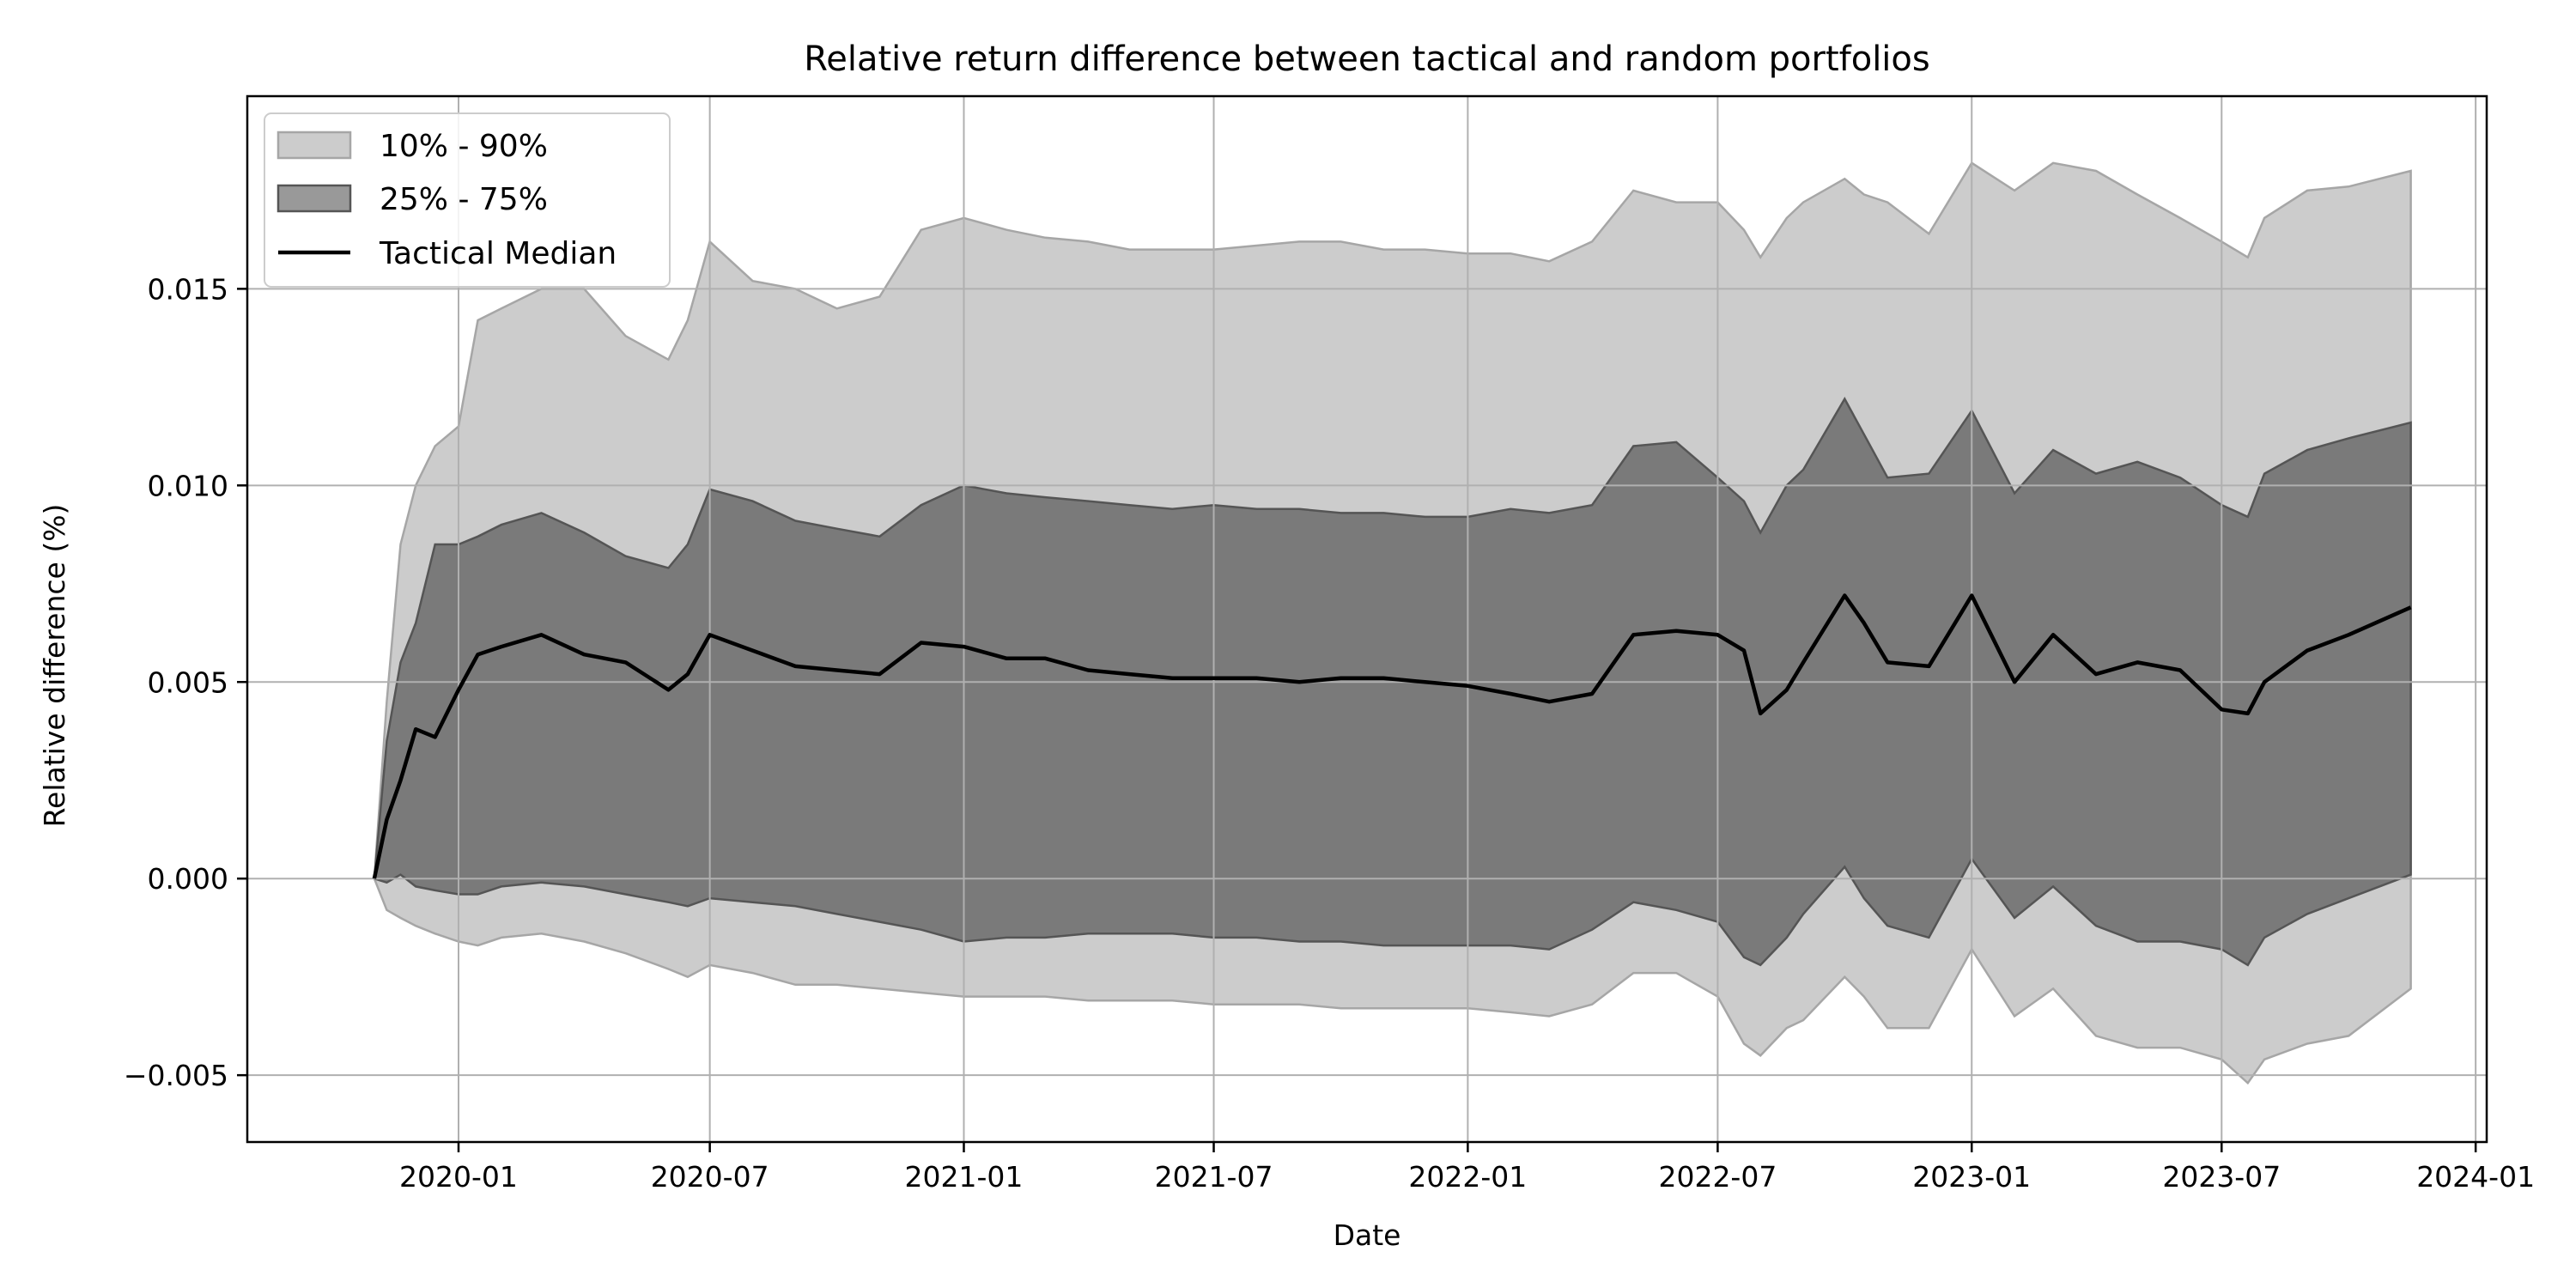 This screenshot has height=1288, width=2576. What do you see at coordinates (176, 1075) in the screenshot?
I see `y-tick-label-0: −0.005` at bounding box center [176, 1075].